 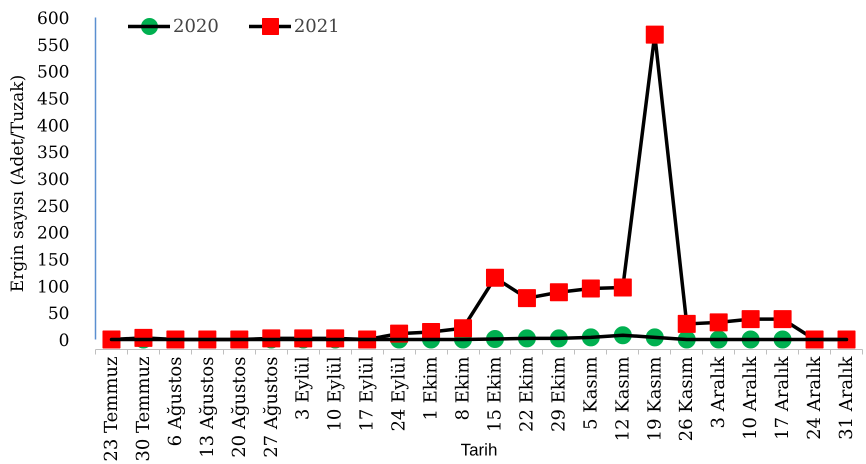 What do you see at coordinates (196, 26) in the screenshot?
I see `legend-label: 2020` at bounding box center [196, 26].